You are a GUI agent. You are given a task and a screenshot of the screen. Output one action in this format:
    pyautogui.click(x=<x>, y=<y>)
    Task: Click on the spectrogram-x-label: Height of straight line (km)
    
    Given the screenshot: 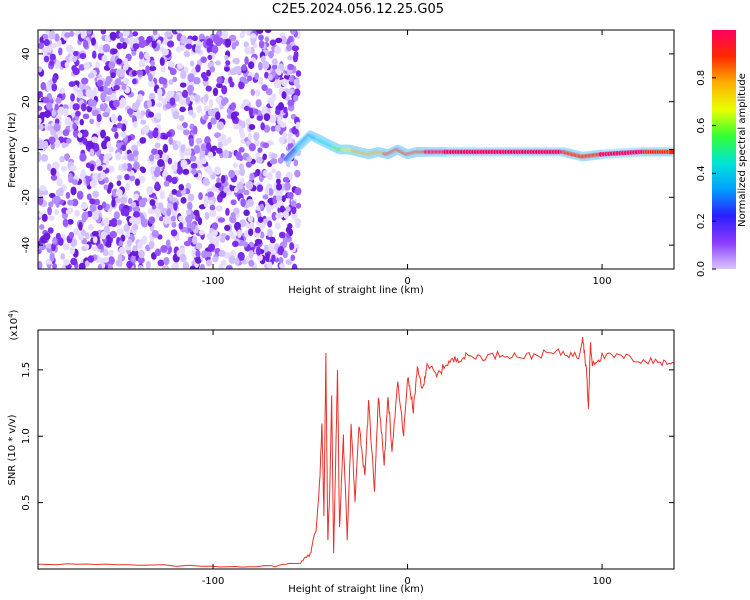 What is the action you would take?
    pyautogui.click(x=356, y=290)
    